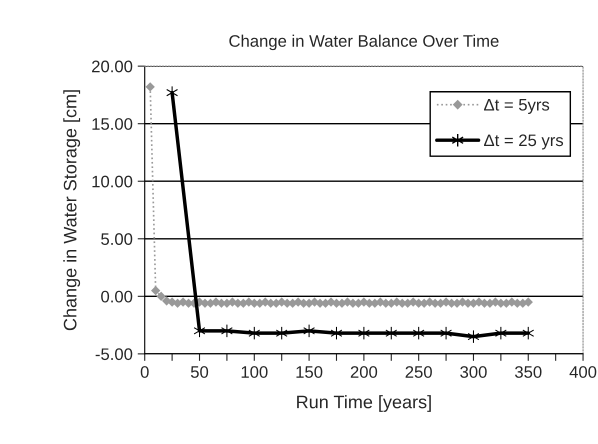 This screenshot has height=444, width=598. What do you see at coordinates (524, 142) in the screenshot?
I see `legend-label: Δt = 25 yrs` at bounding box center [524, 142].